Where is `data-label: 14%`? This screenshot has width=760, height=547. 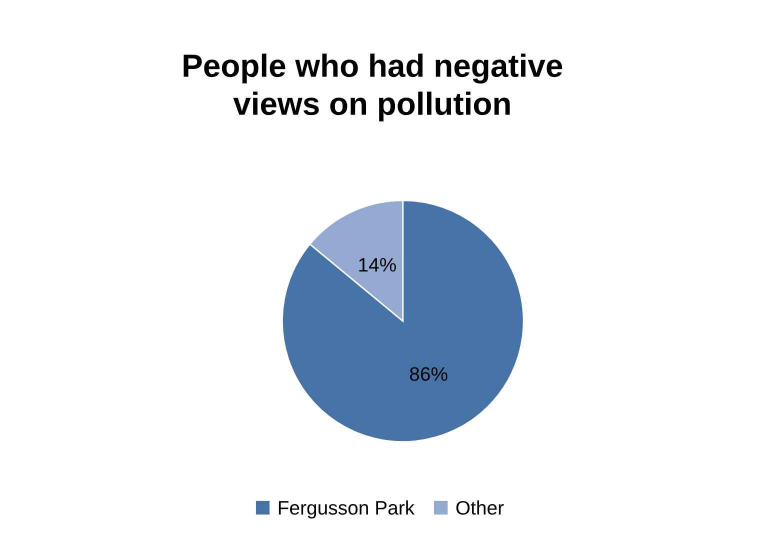 data-label: 14% is located at coordinates (377, 265).